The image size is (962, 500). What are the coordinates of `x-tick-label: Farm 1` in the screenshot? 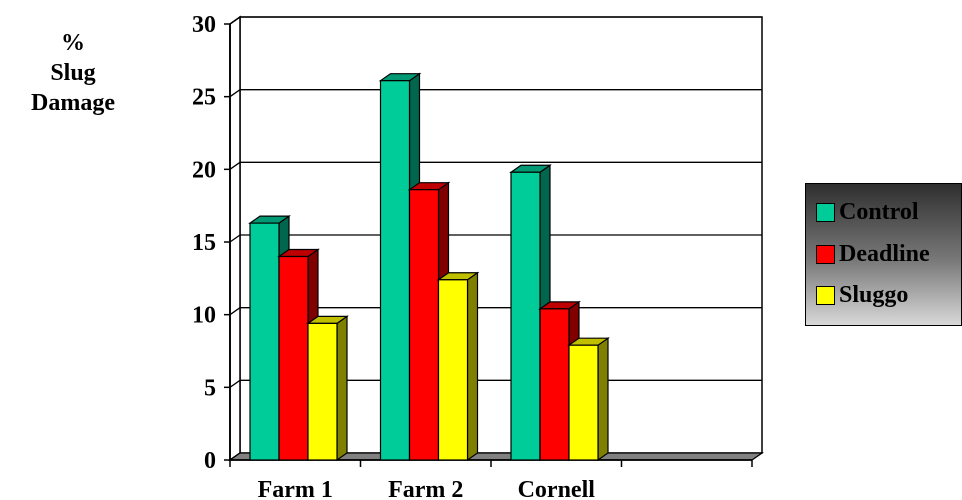 It's located at (295, 488).